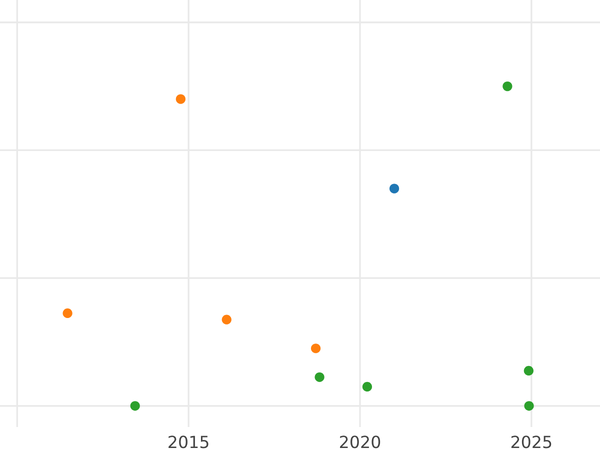 This screenshot has width=600, height=450. Describe the element at coordinates (360, 442) in the screenshot. I see `x-tick-label: 2020` at that location.